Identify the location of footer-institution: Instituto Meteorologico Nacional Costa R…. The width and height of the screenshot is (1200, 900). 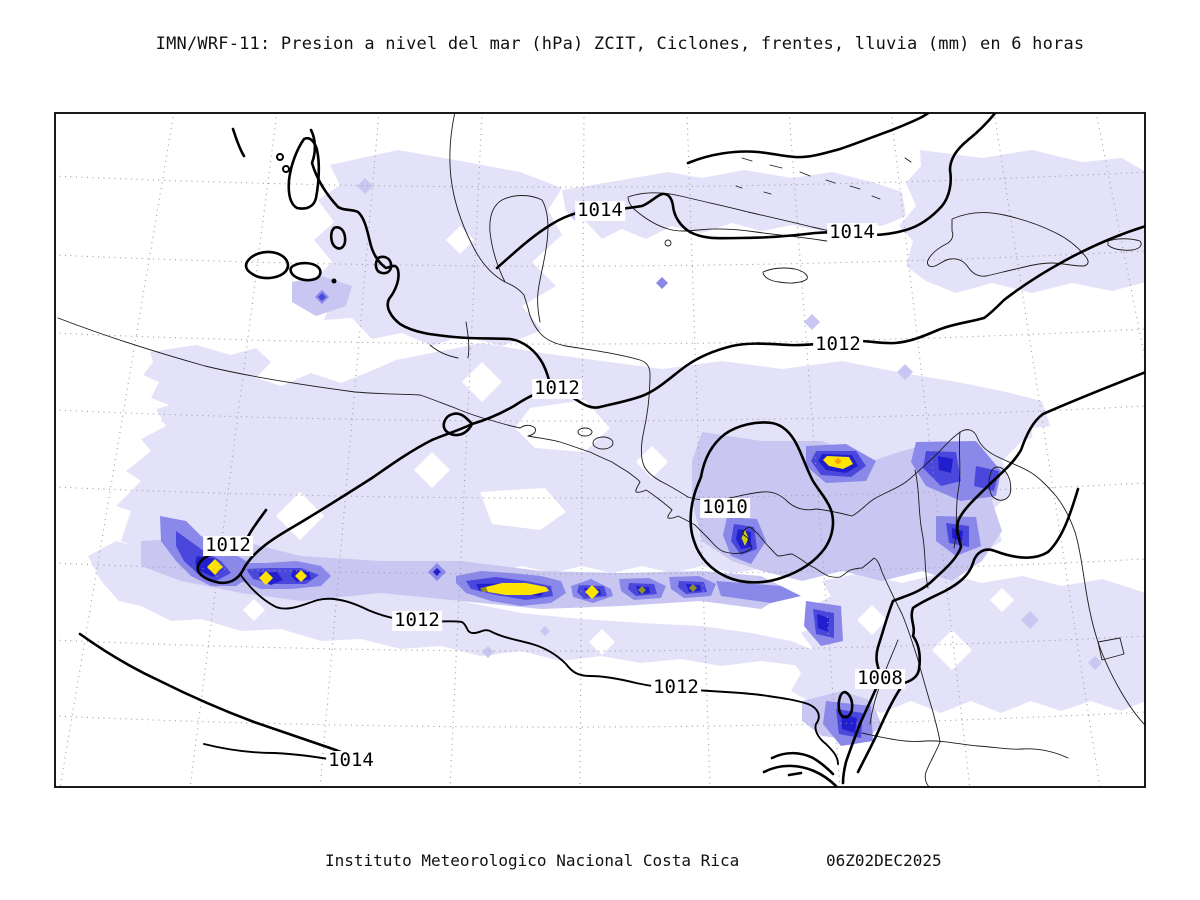
(532, 860).